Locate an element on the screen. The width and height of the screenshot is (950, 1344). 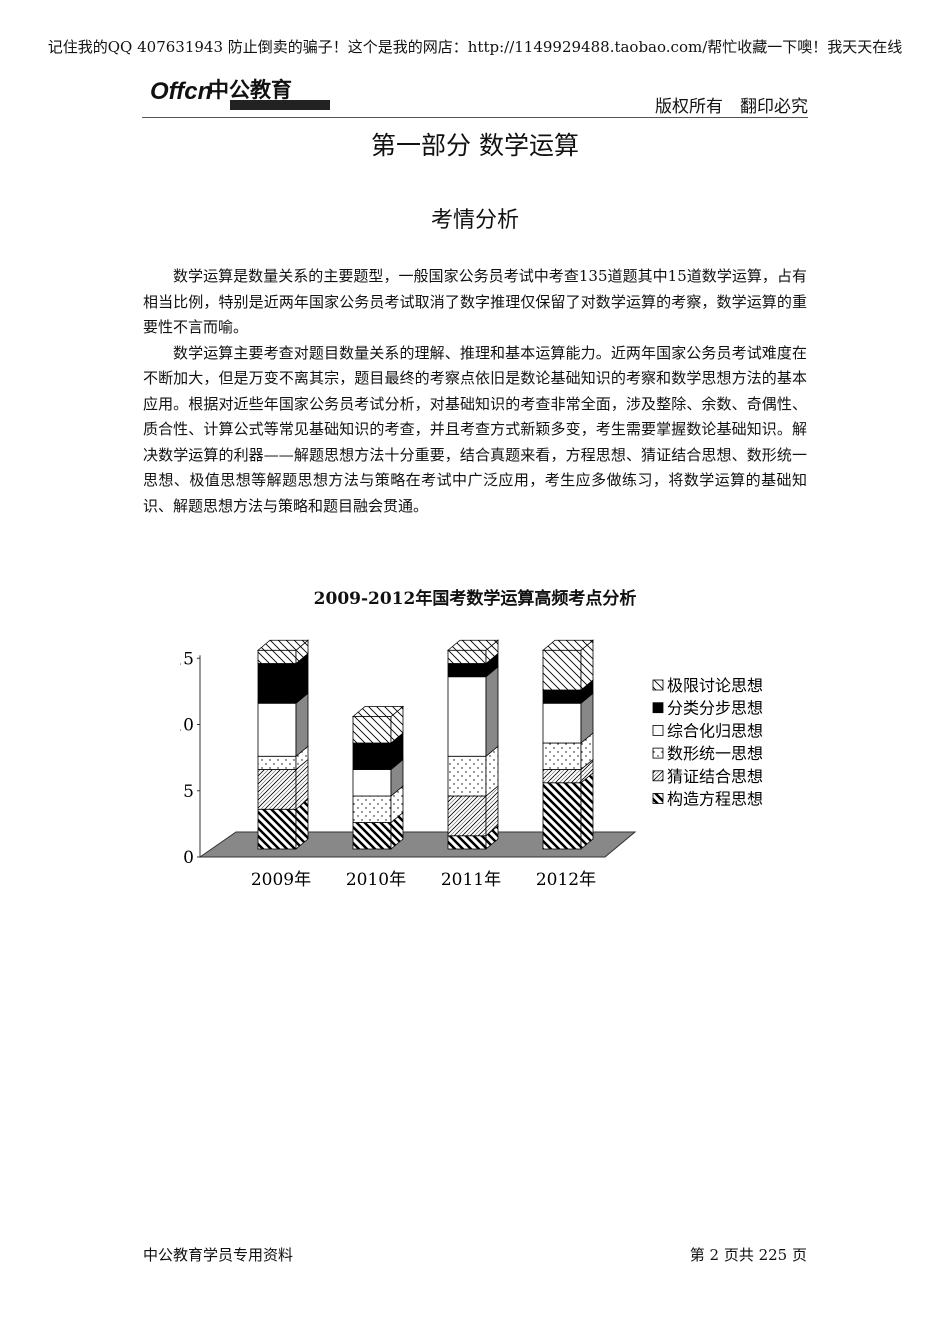
section-title: 考情分析 is located at coordinates (474, 220).